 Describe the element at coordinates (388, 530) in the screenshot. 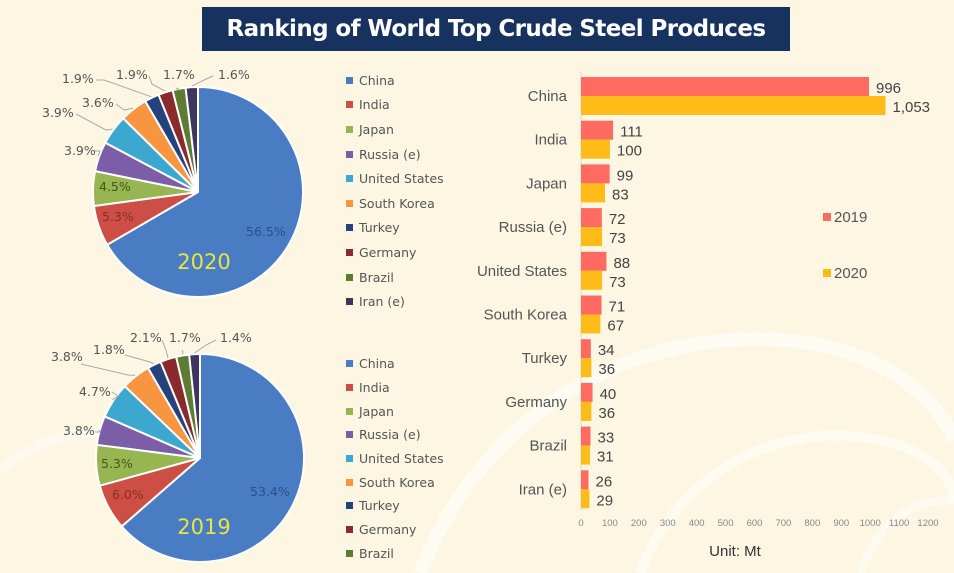

I see `legend-label: Germany` at that location.